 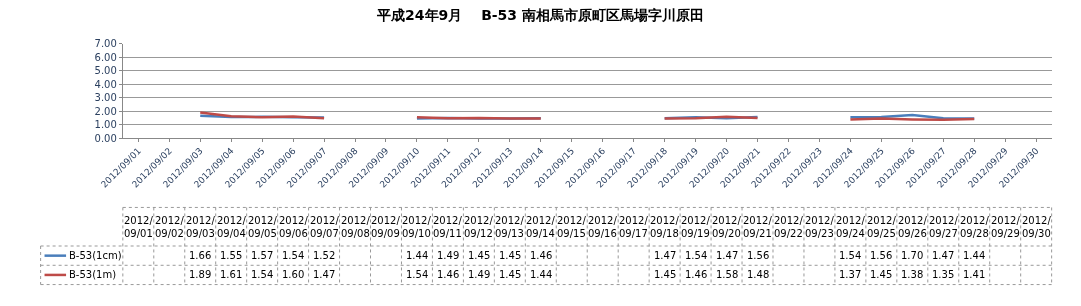 I want to click on data-label: 1.38, so click(x=912, y=274).